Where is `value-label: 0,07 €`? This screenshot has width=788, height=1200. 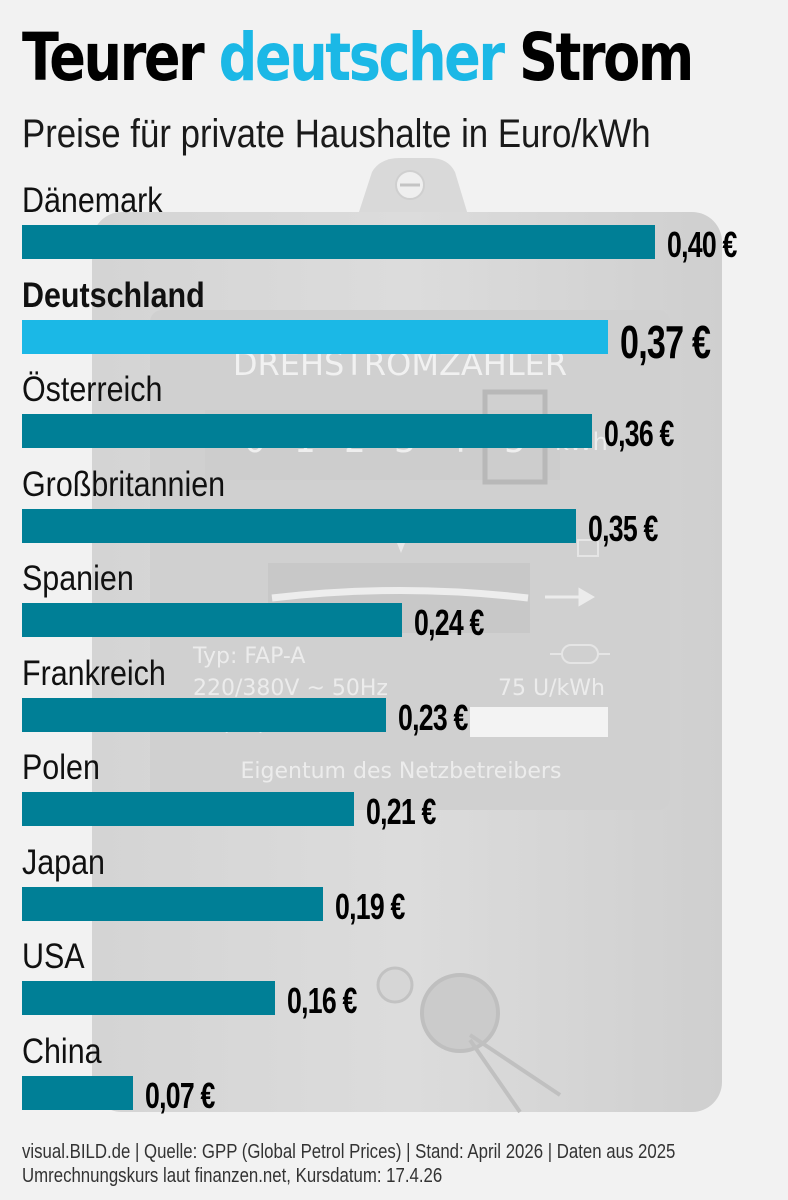 value-label: 0,07 € is located at coordinates (180, 1095).